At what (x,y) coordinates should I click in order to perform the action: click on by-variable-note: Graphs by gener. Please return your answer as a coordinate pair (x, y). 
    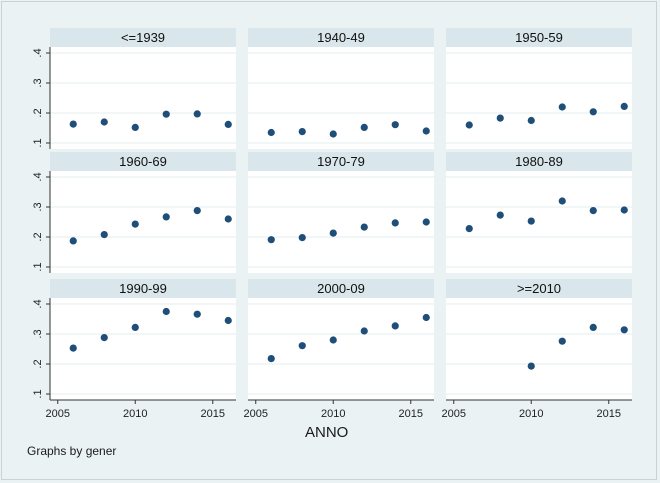
    Looking at the image, I should click on (72, 451).